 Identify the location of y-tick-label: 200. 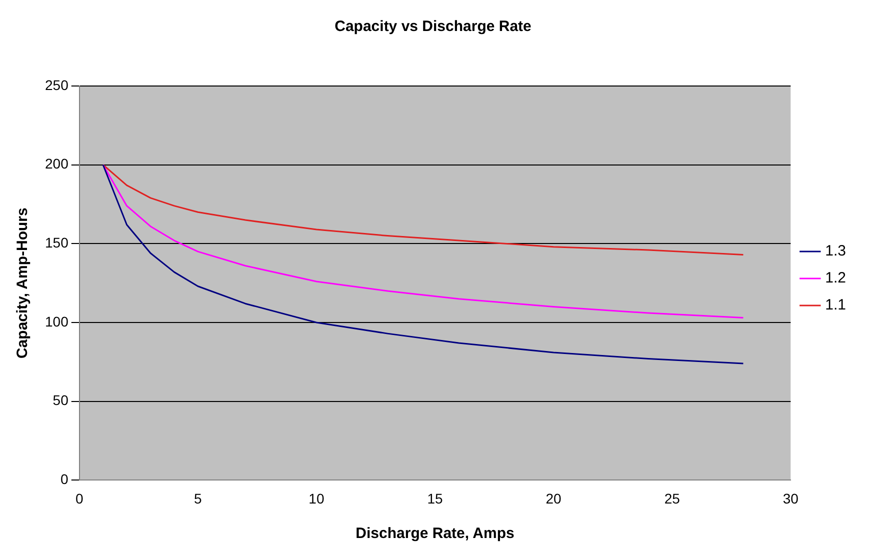
(57, 164).